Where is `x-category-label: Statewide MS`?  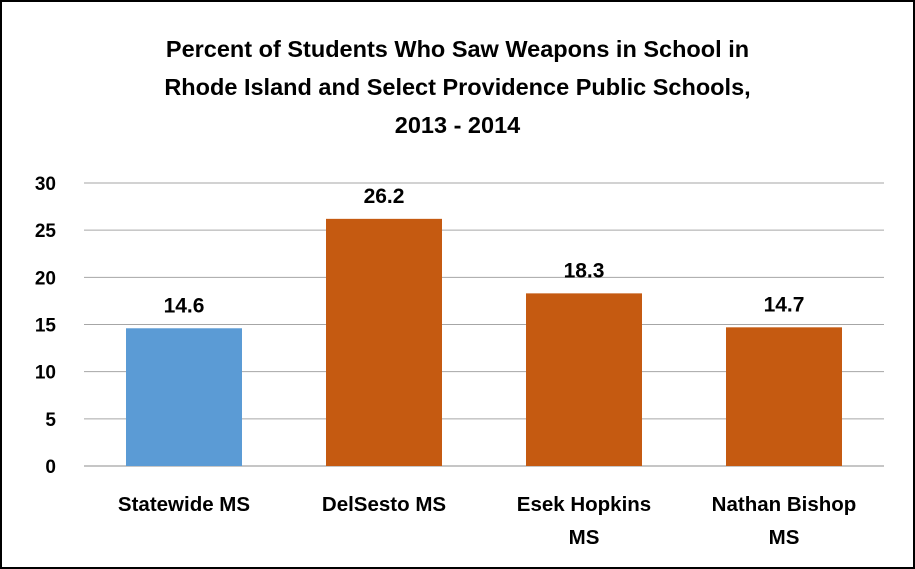 x-category-label: Statewide MS is located at coordinates (184, 504).